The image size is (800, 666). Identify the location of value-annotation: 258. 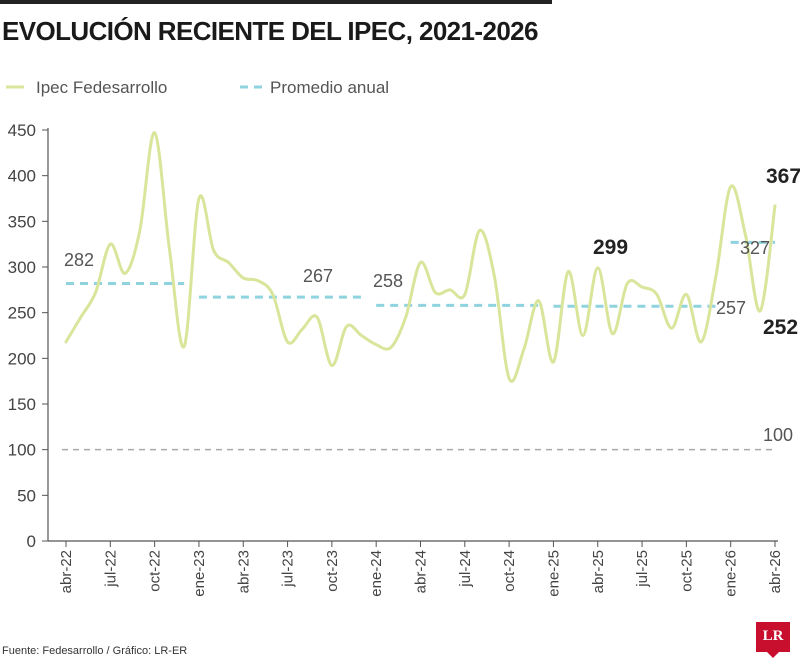
(388, 281).